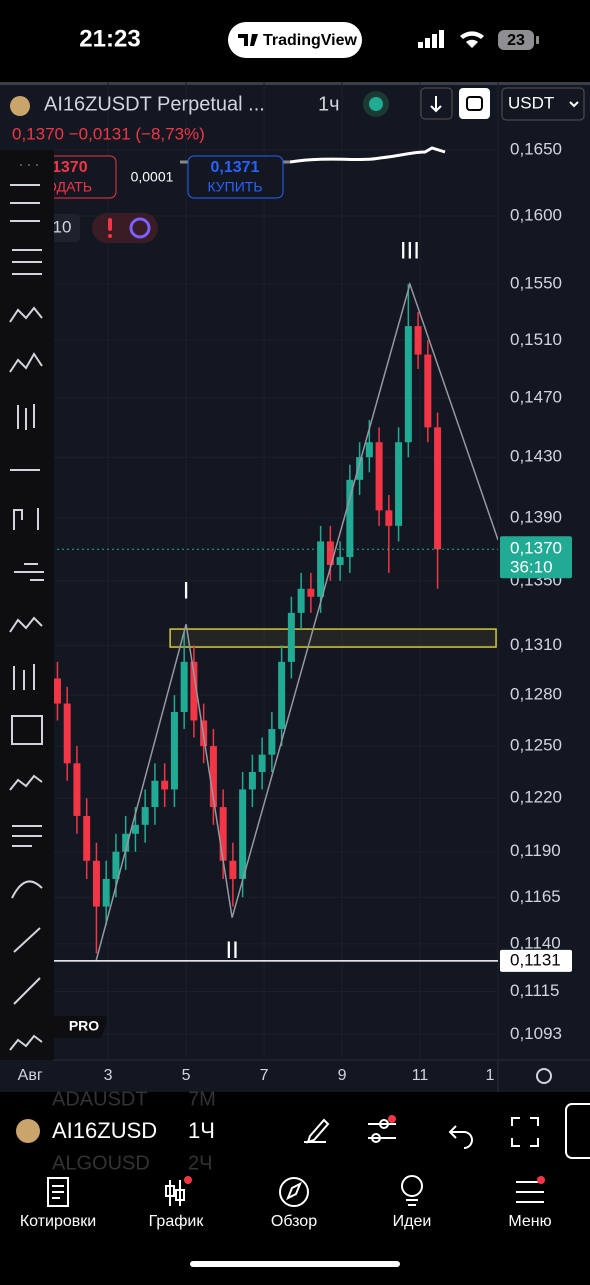 This screenshot has width=590, height=1285. What do you see at coordinates (177, 1221) in the screenshot?
I see `nav-item: График` at bounding box center [177, 1221].